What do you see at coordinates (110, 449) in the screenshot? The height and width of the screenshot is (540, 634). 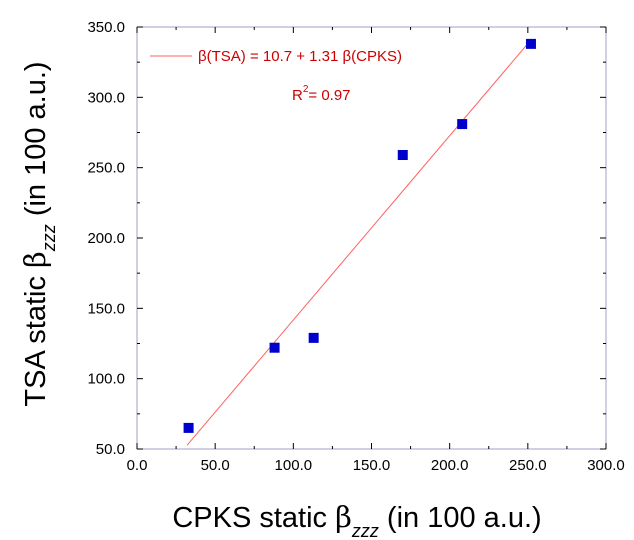 I see `y-tick-label: 50.0` at bounding box center [110, 449].